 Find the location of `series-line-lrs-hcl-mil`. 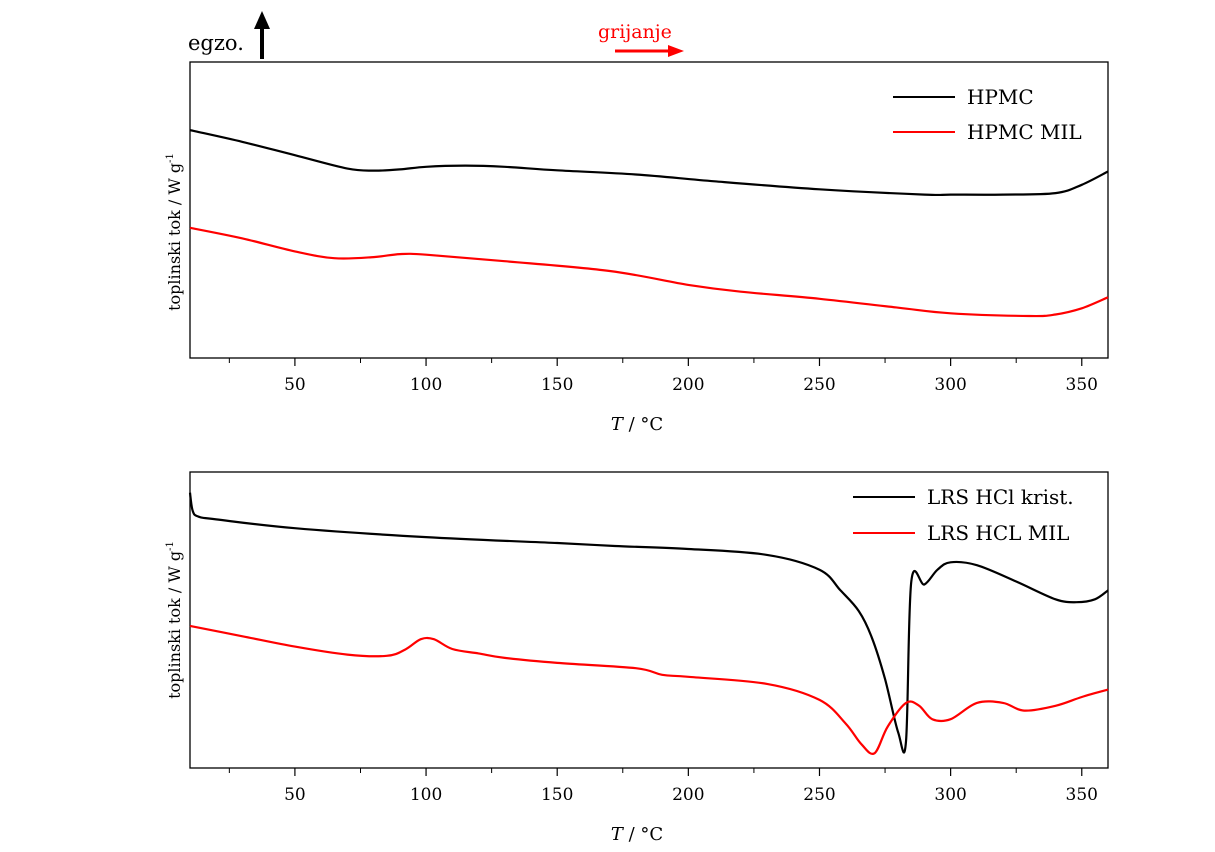

series-line-lrs-hcl-mil is located at coordinates (649, 689).